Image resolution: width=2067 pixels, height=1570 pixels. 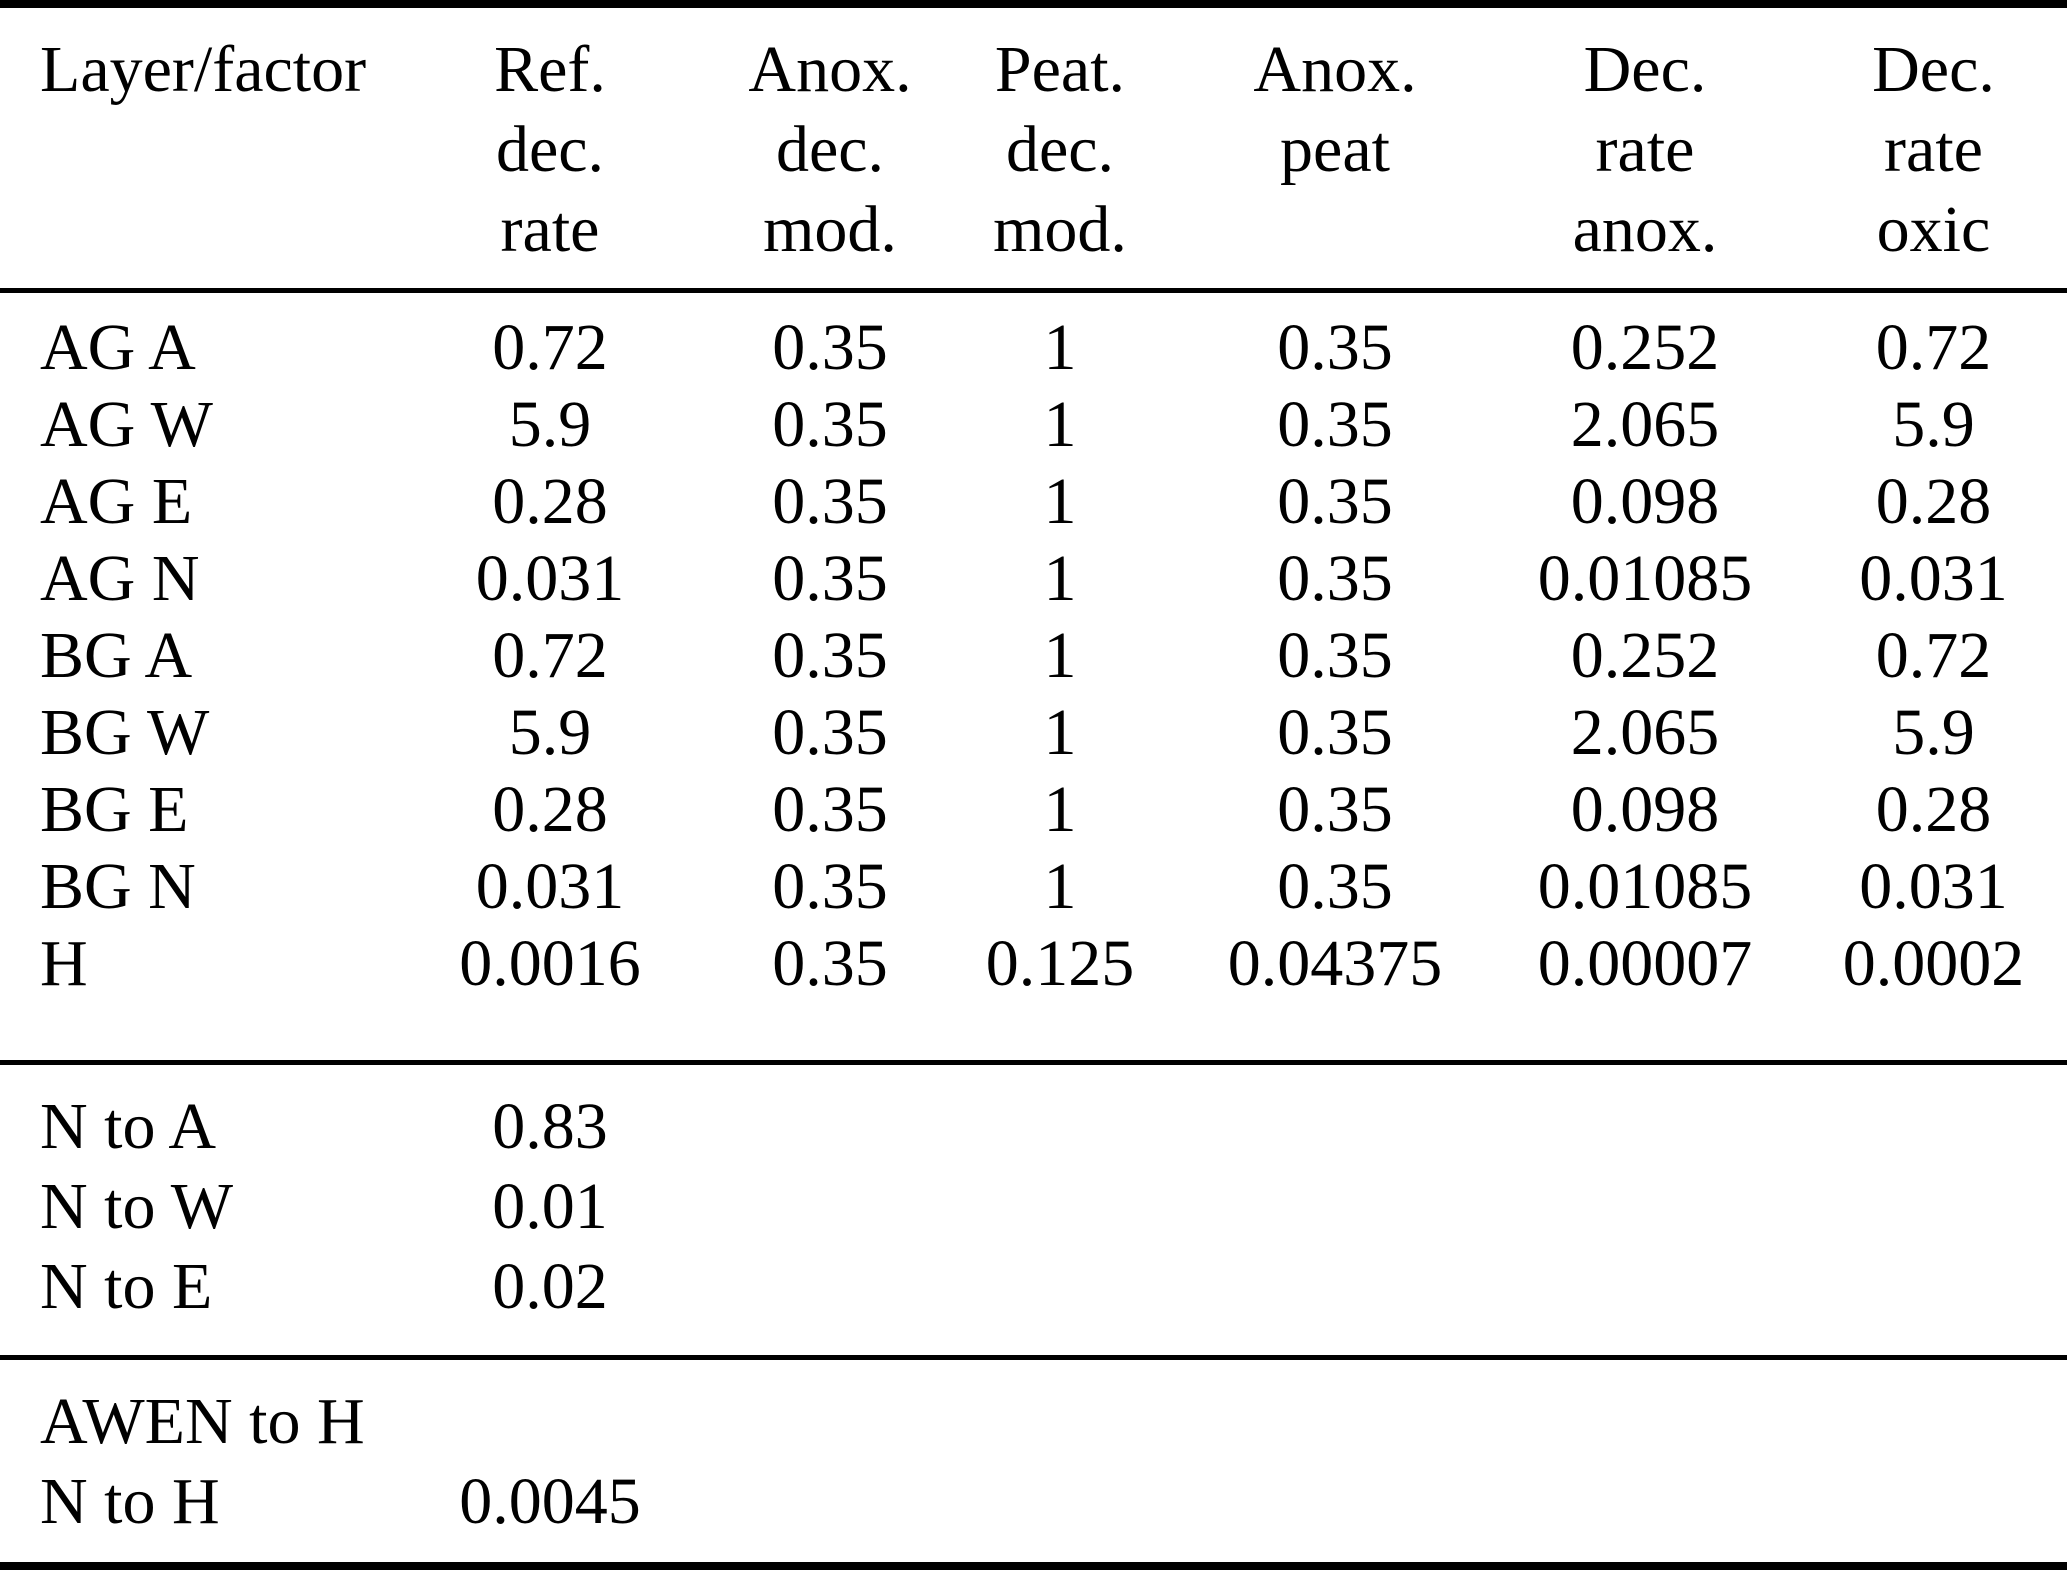 What do you see at coordinates (126, 424) in the screenshot?
I see `row-label: AG W` at bounding box center [126, 424].